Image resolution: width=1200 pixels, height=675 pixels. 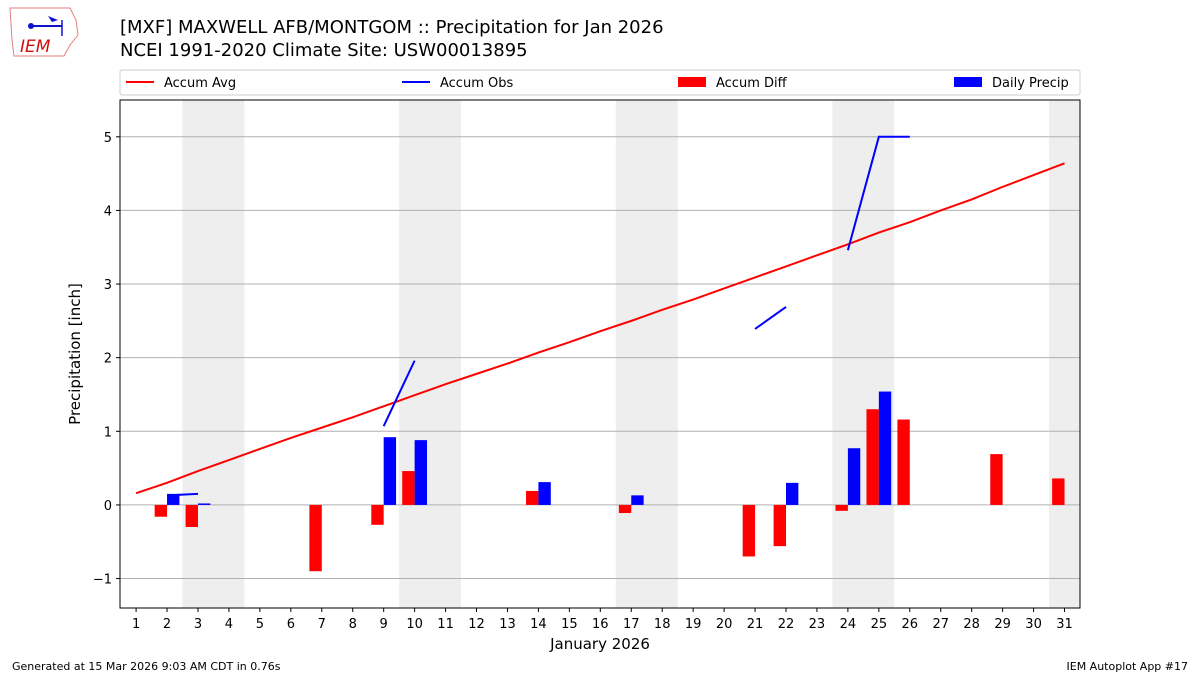 What do you see at coordinates (75, 354) in the screenshot?
I see `y-axis-label: Precipitation [inch]` at bounding box center [75, 354].